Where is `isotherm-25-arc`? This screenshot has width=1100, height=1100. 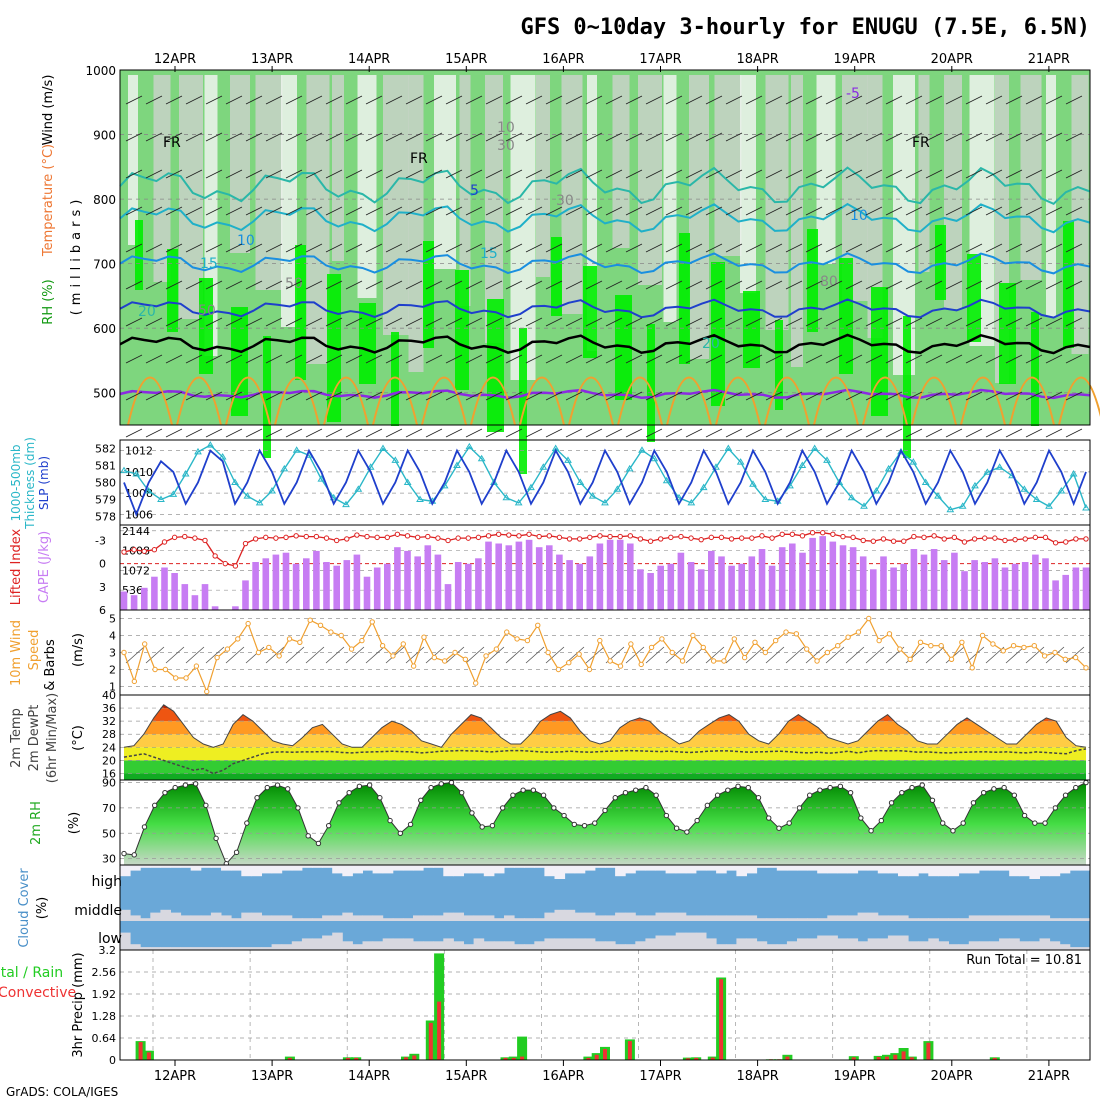 isotherm-25-arc is located at coordinates (787, 401).